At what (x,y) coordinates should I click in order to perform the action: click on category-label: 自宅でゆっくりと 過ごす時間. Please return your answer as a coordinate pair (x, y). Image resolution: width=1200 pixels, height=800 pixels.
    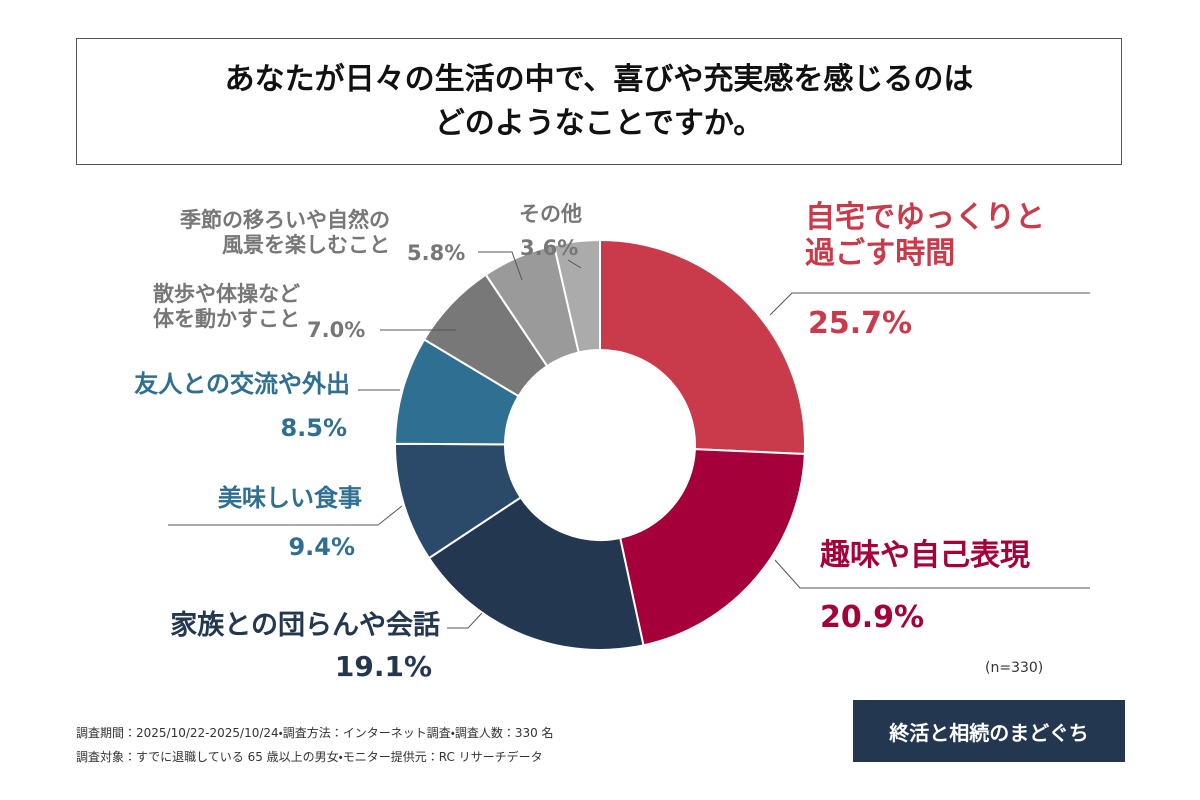
    Looking at the image, I should click on (925, 235).